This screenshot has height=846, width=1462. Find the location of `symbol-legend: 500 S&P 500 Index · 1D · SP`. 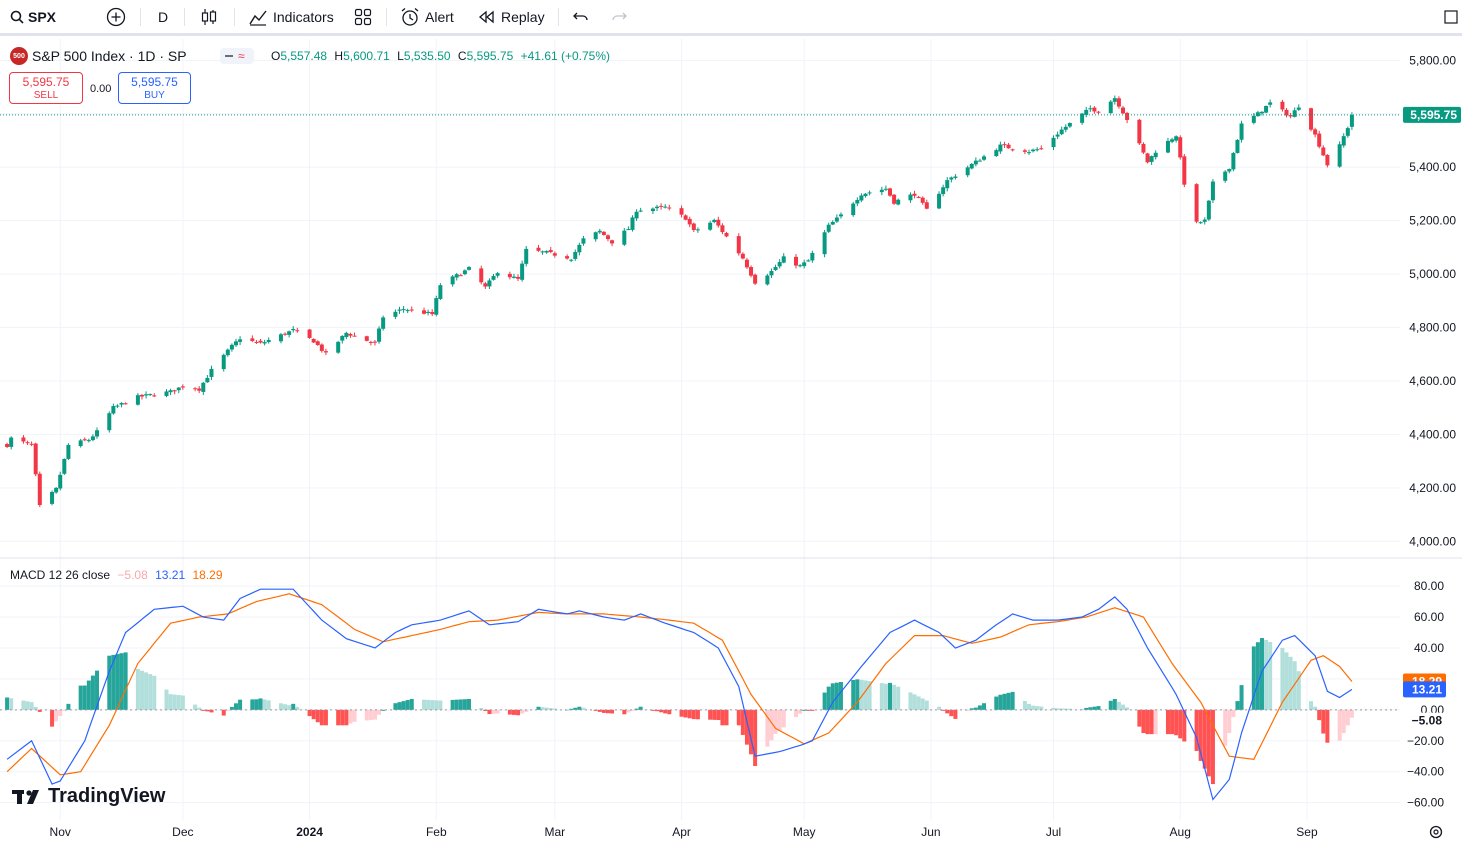

symbol-legend: 500 S&P 500 Index · 1D · SP is located at coordinates (98, 56).